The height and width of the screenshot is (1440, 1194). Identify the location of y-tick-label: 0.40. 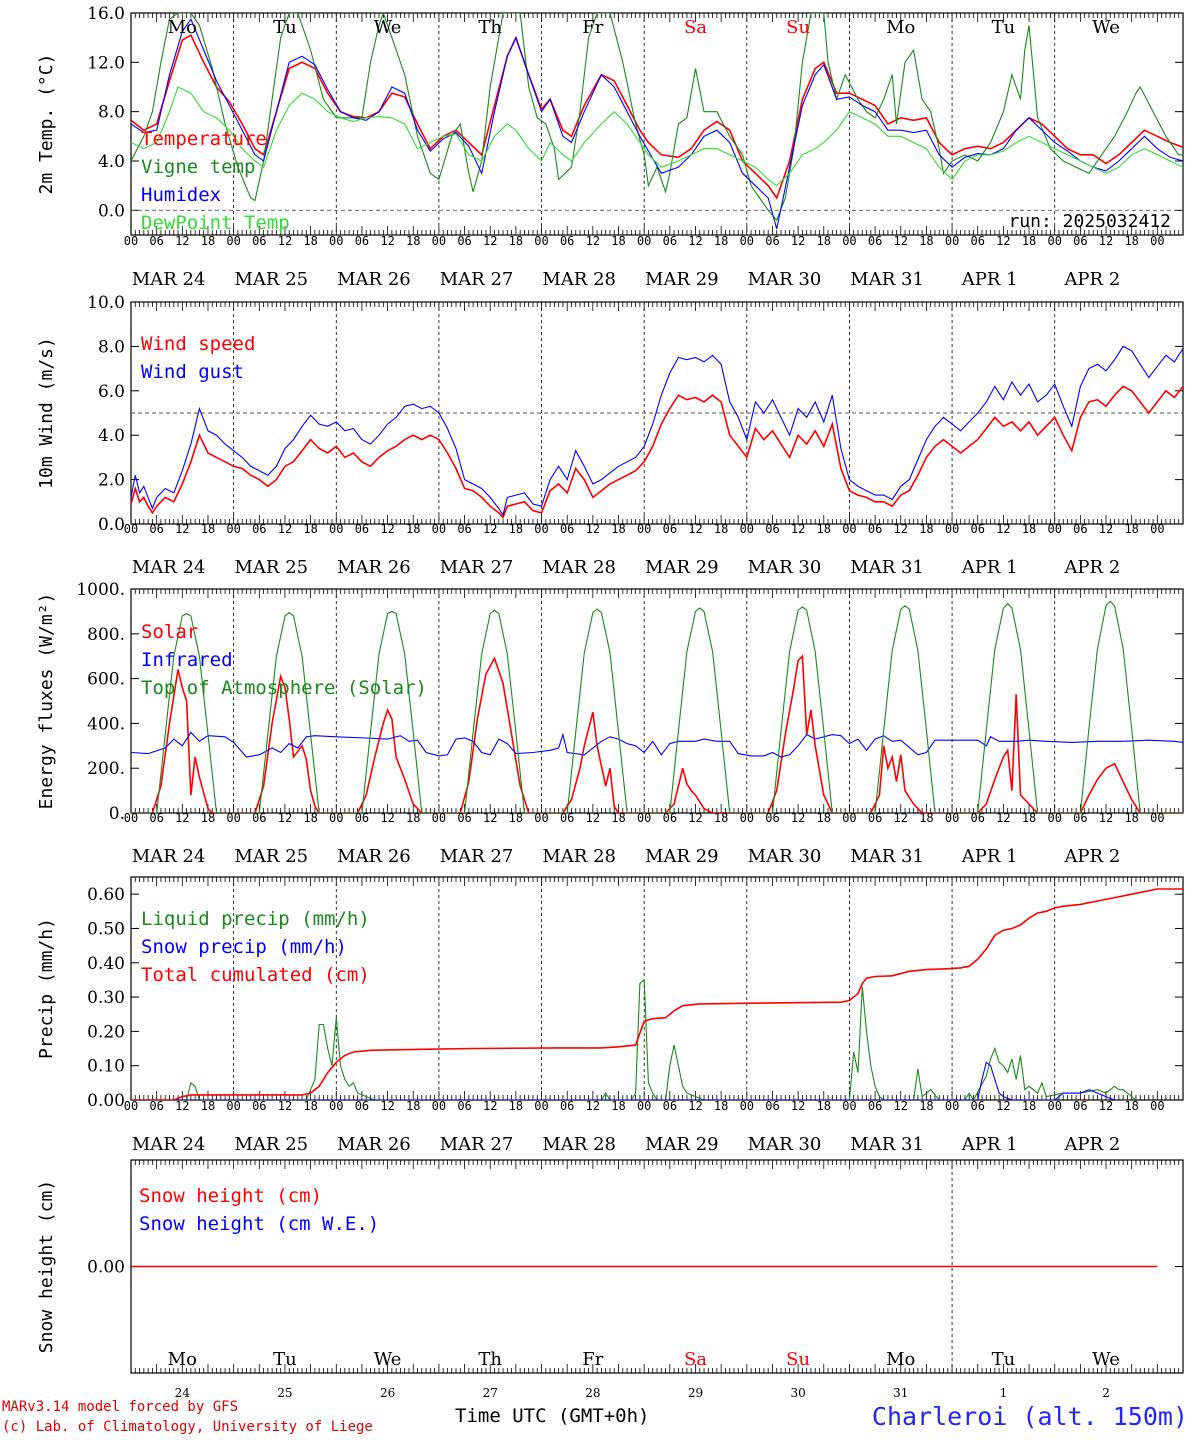
(106, 964).